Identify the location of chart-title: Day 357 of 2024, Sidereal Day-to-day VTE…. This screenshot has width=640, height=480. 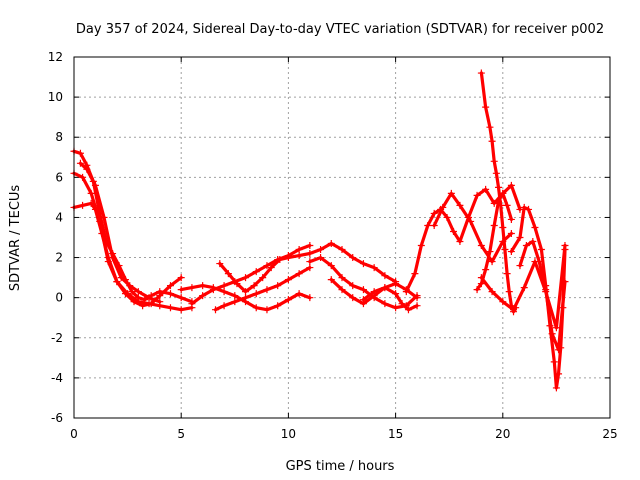
(340, 29).